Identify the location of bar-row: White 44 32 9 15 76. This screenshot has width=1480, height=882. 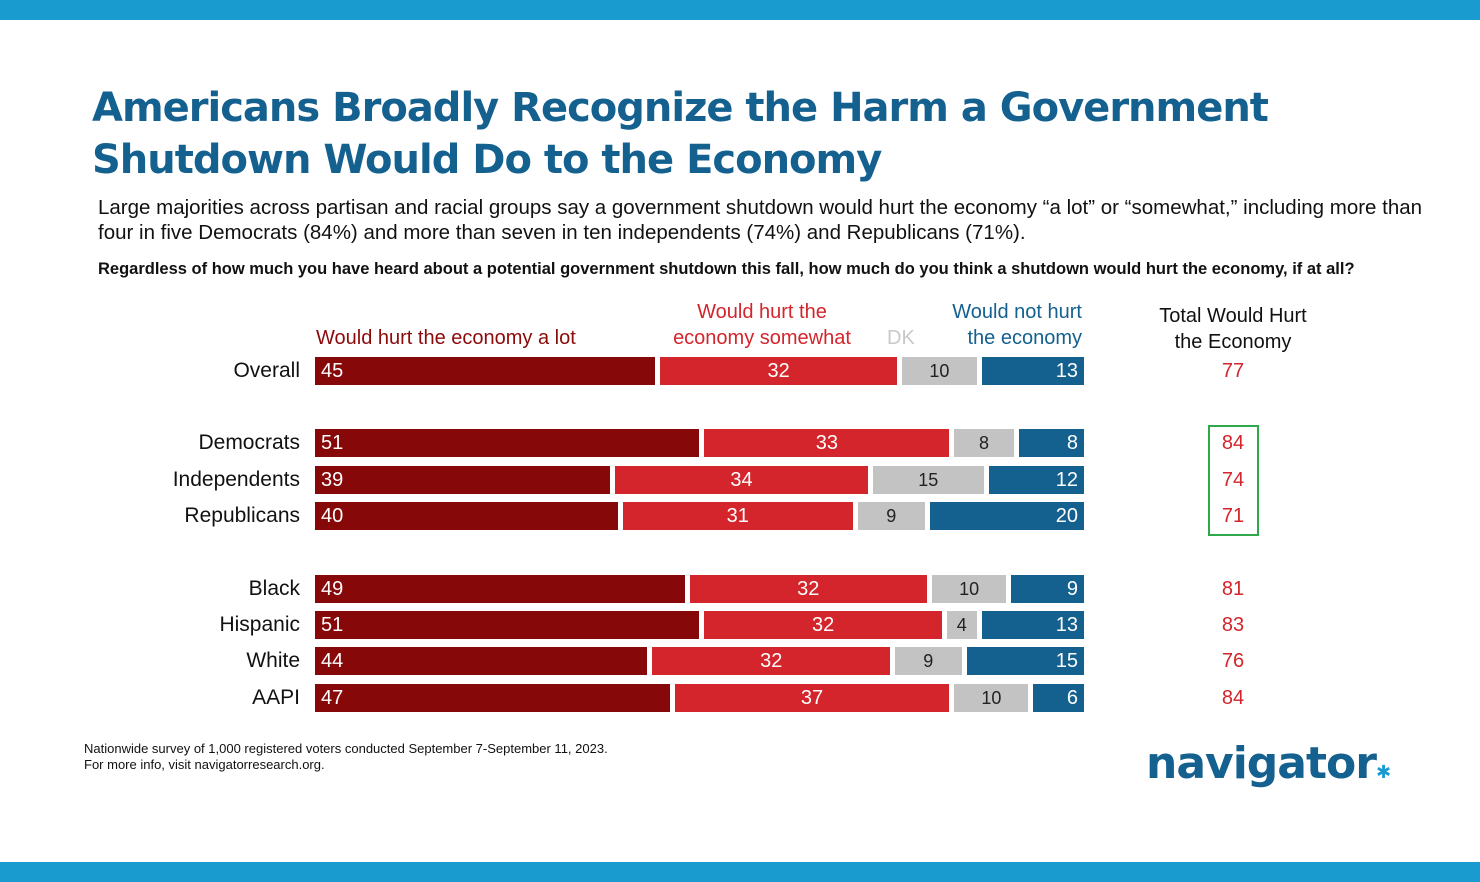
(740, 661).